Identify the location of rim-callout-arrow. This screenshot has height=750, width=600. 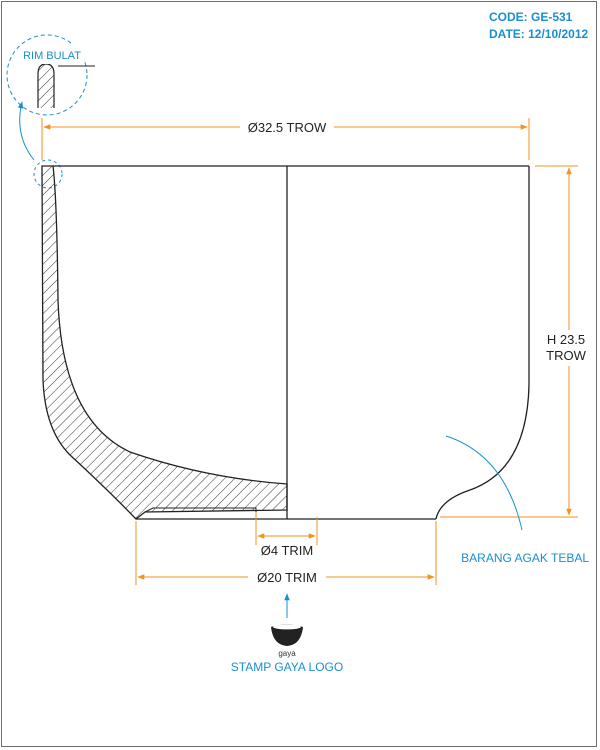
(26, 131).